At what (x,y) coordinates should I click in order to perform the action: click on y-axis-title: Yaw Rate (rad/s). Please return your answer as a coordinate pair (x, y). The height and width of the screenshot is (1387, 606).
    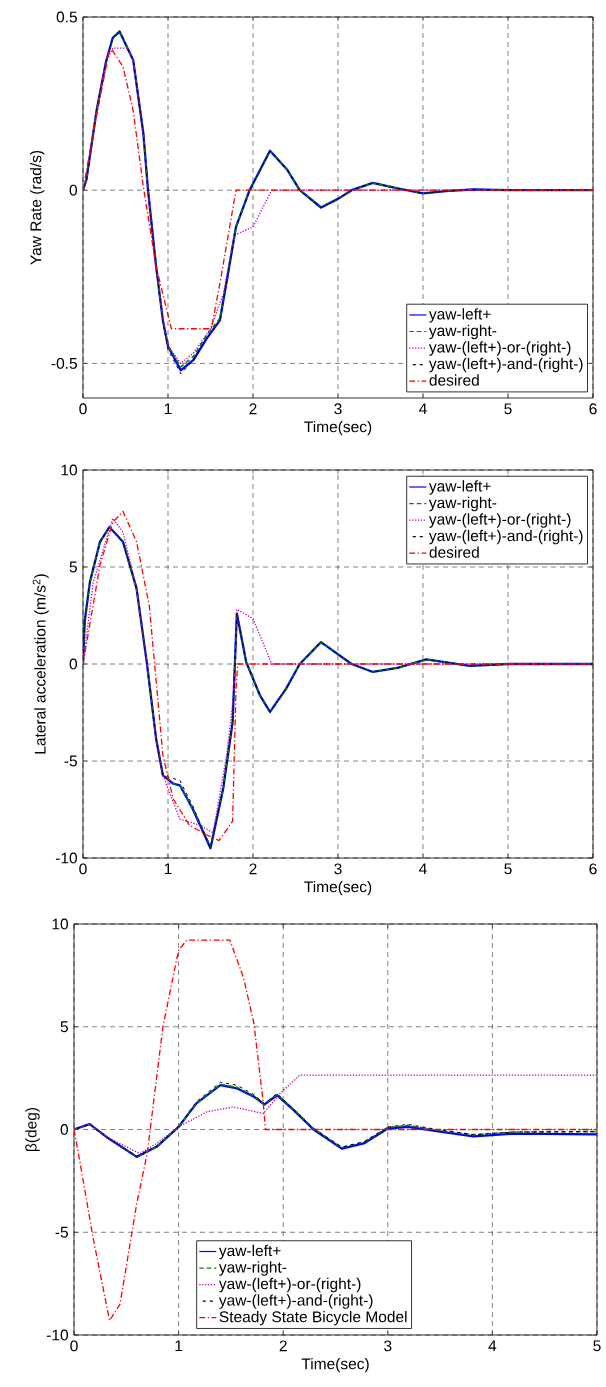
    Looking at the image, I should click on (37, 207).